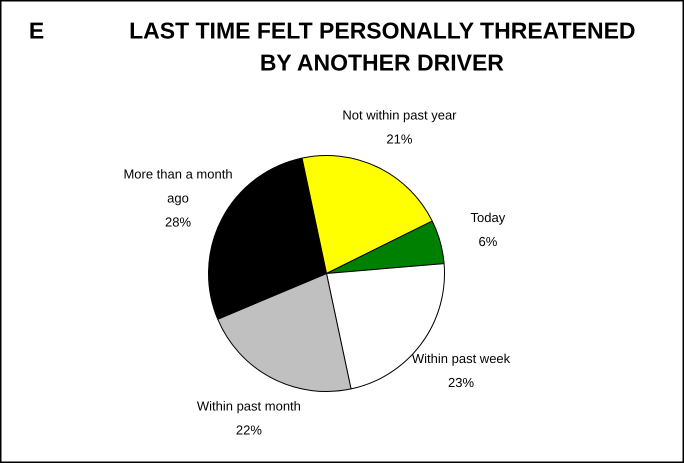 The width and height of the screenshot is (684, 463). What do you see at coordinates (178, 186) in the screenshot?
I see `slice-label: More than a month ago` at bounding box center [178, 186].